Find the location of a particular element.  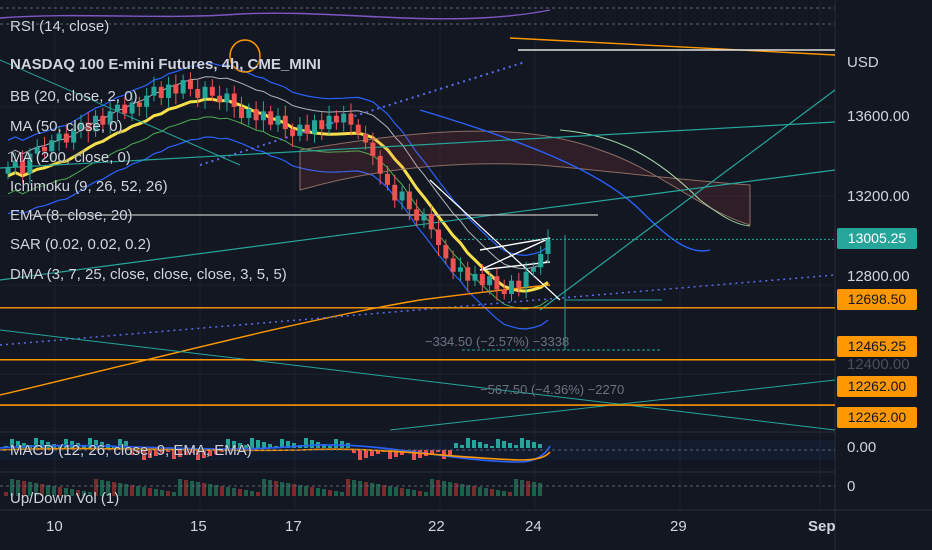

pennant-lines is located at coordinates (515, 254).